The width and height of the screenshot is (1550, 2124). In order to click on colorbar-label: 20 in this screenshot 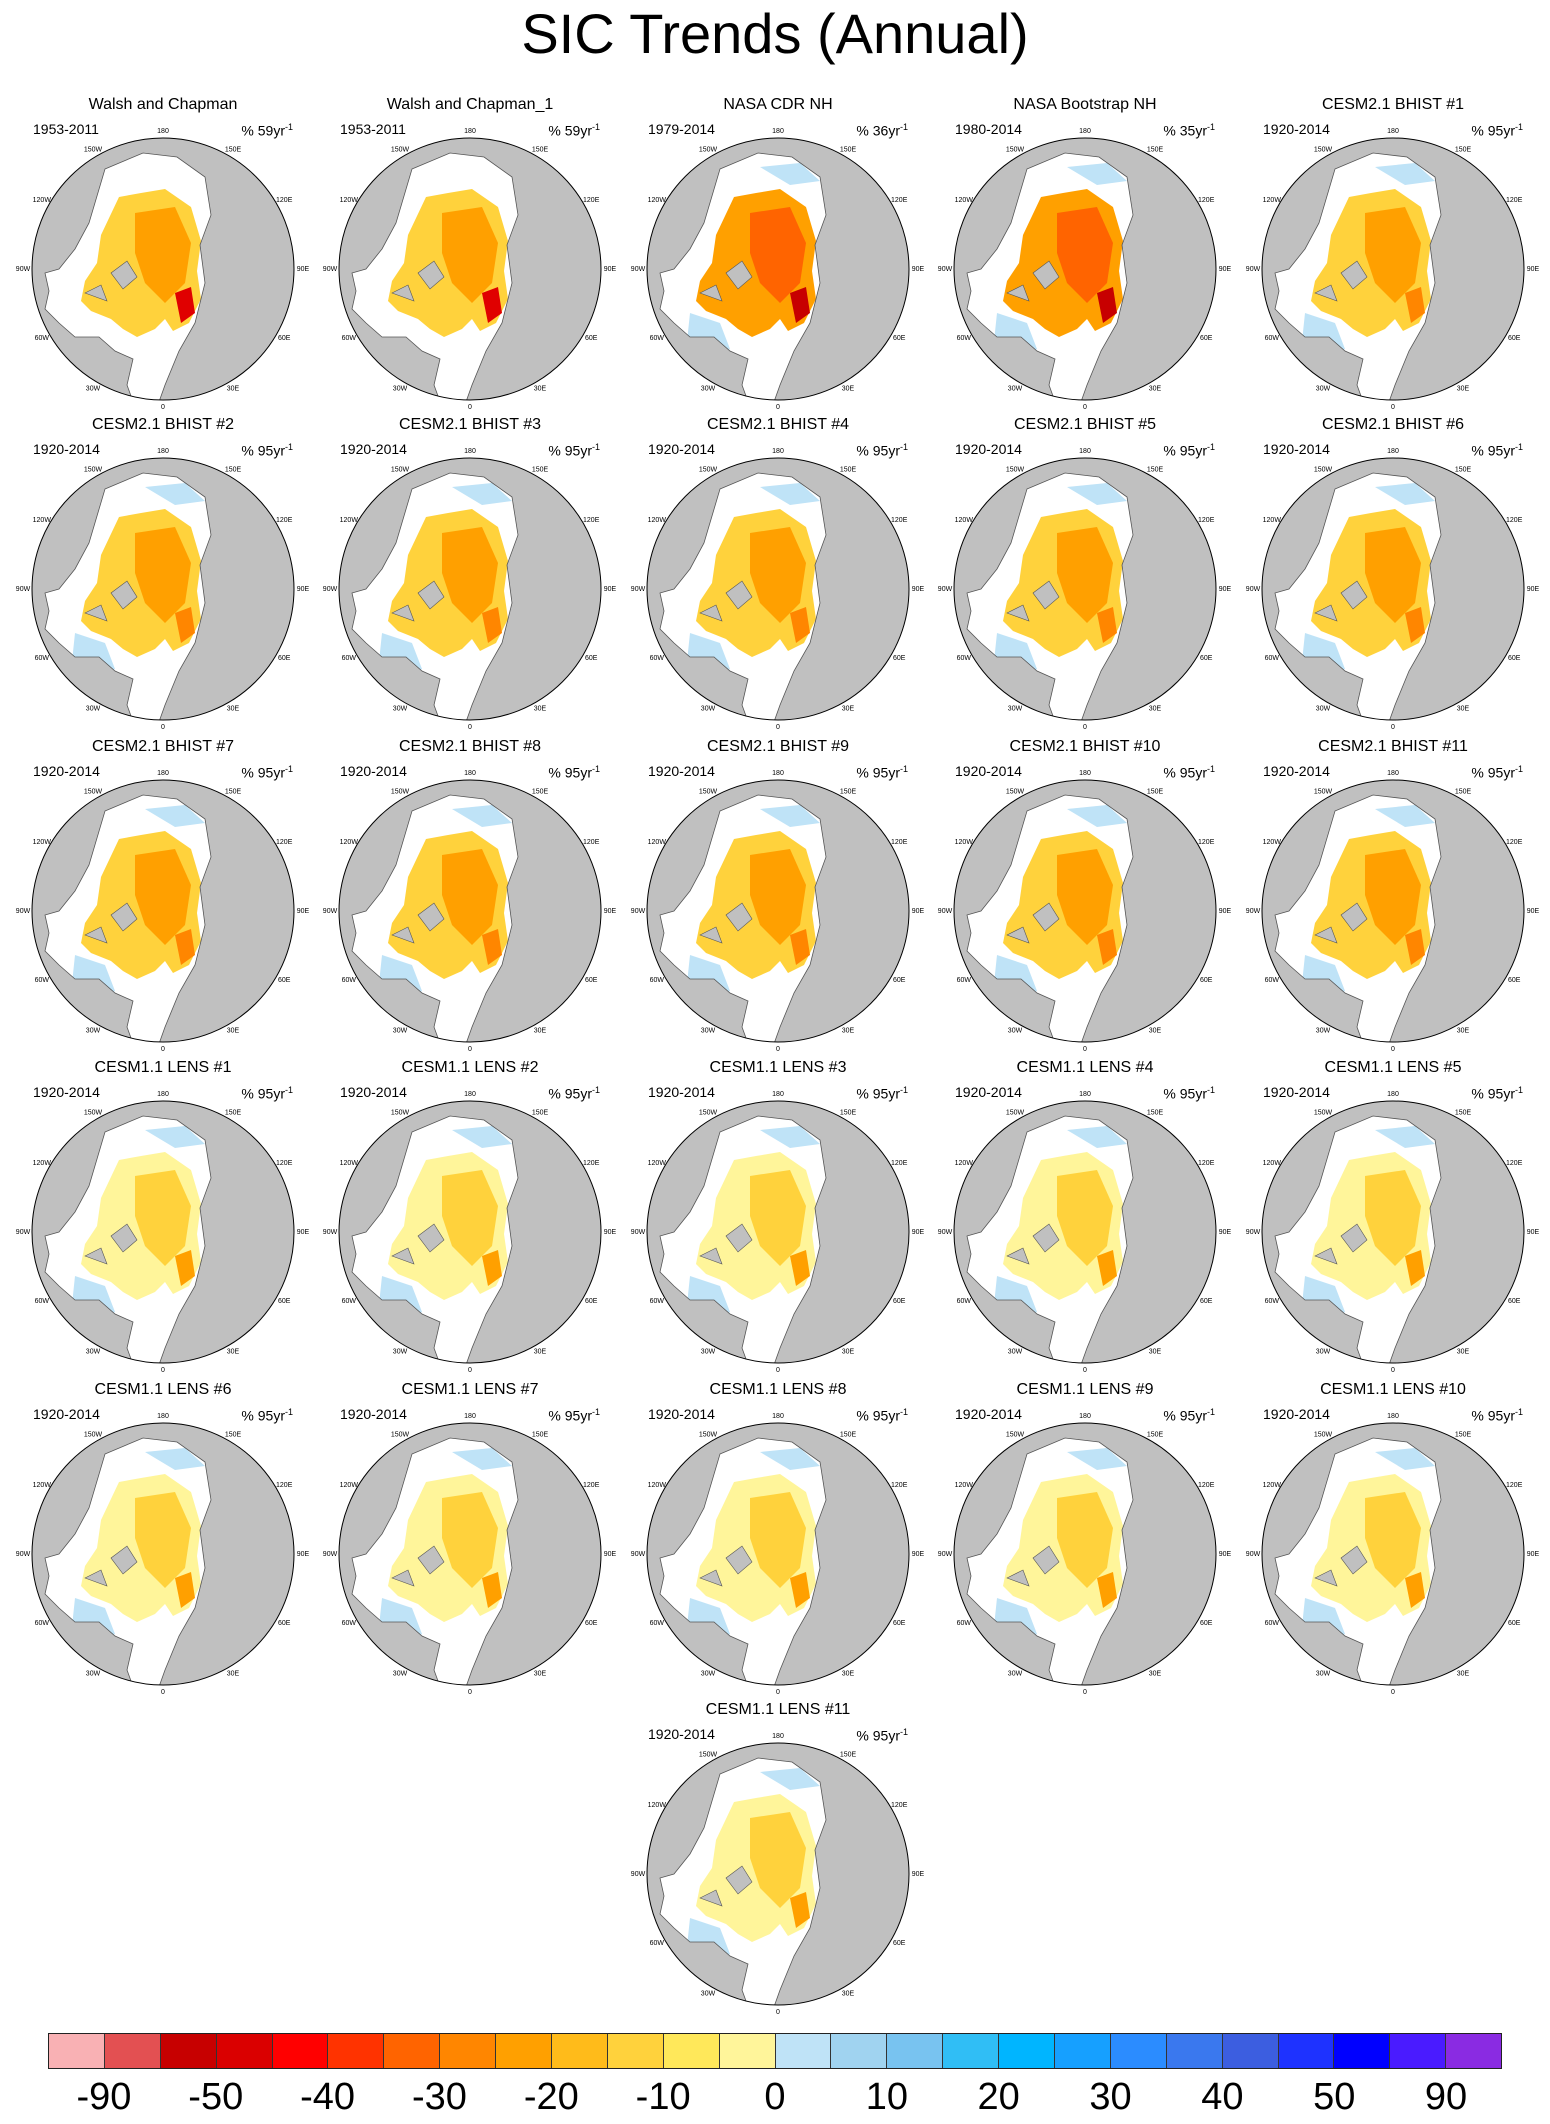, I will do `click(998, 2097)`.